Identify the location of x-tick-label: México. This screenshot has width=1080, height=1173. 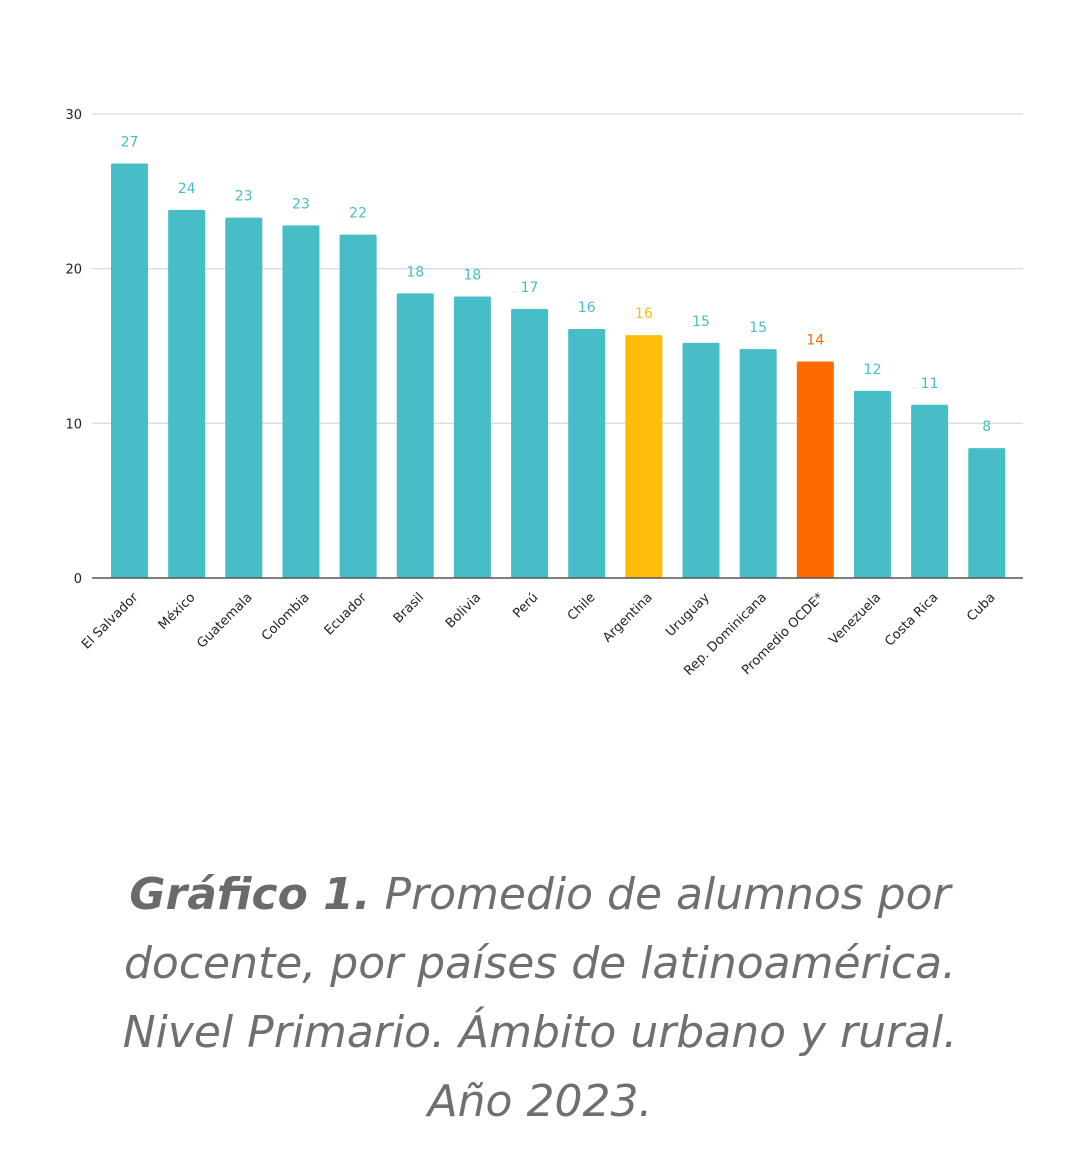
(177, 611).